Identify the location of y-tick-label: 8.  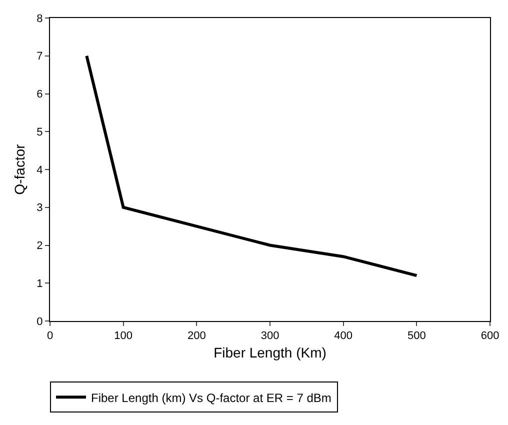
(39, 18).